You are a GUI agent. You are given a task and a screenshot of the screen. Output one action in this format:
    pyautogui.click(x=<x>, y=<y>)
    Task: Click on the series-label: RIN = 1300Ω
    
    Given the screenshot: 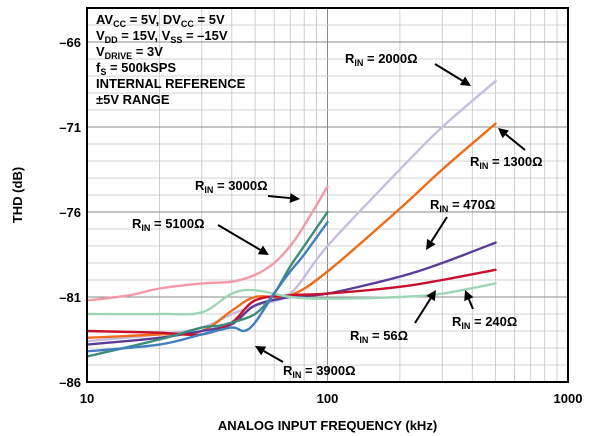 What is the action you would take?
    pyautogui.click(x=506, y=162)
    